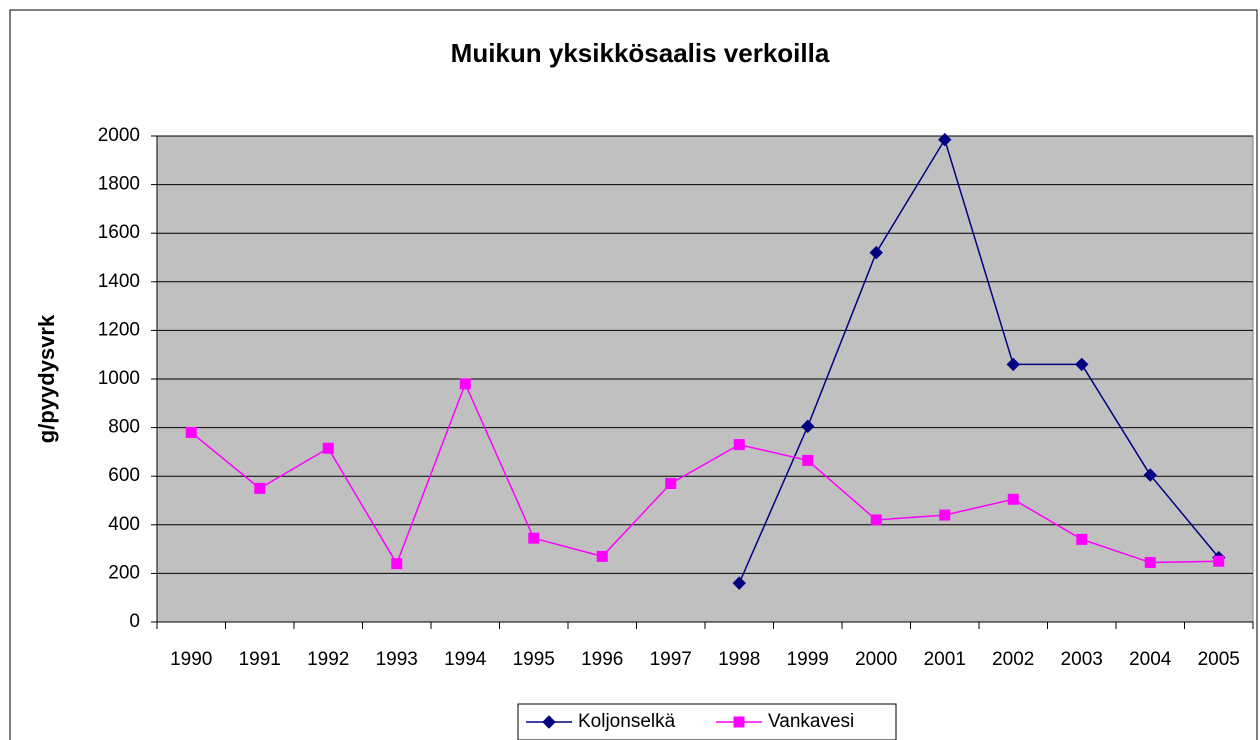 Image resolution: width=1260 pixels, height=740 pixels. I want to click on y-tick-label: 1200, so click(119, 329).